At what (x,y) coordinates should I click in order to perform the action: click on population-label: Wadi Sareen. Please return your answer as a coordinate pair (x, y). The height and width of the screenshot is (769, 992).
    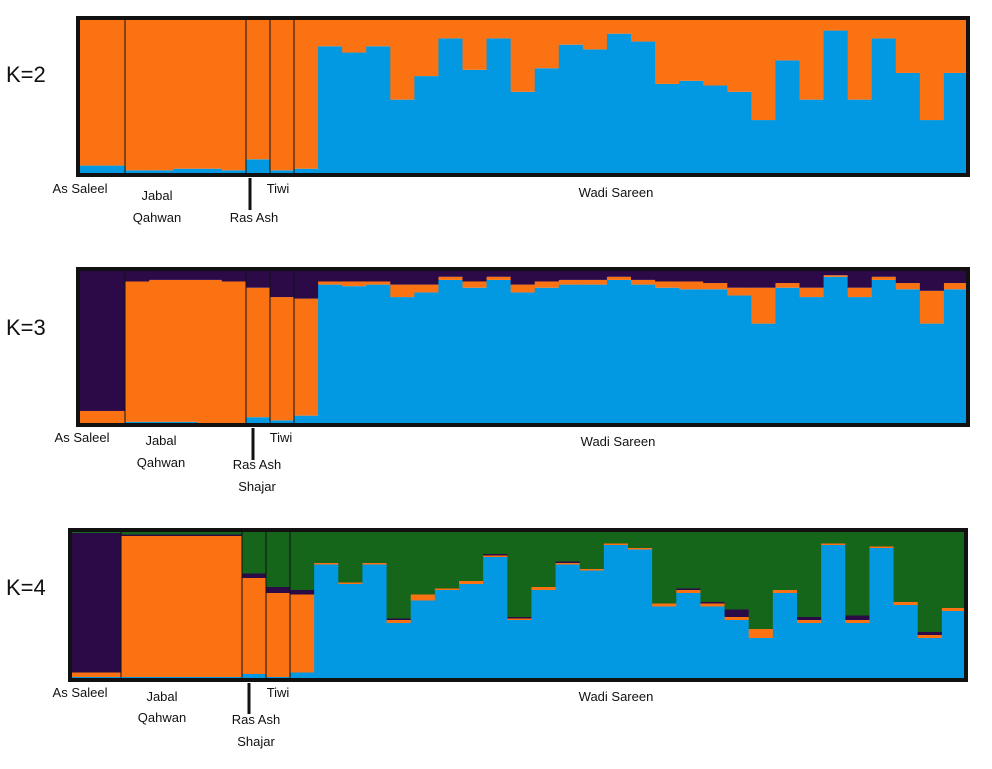
    Looking at the image, I should click on (616, 696).